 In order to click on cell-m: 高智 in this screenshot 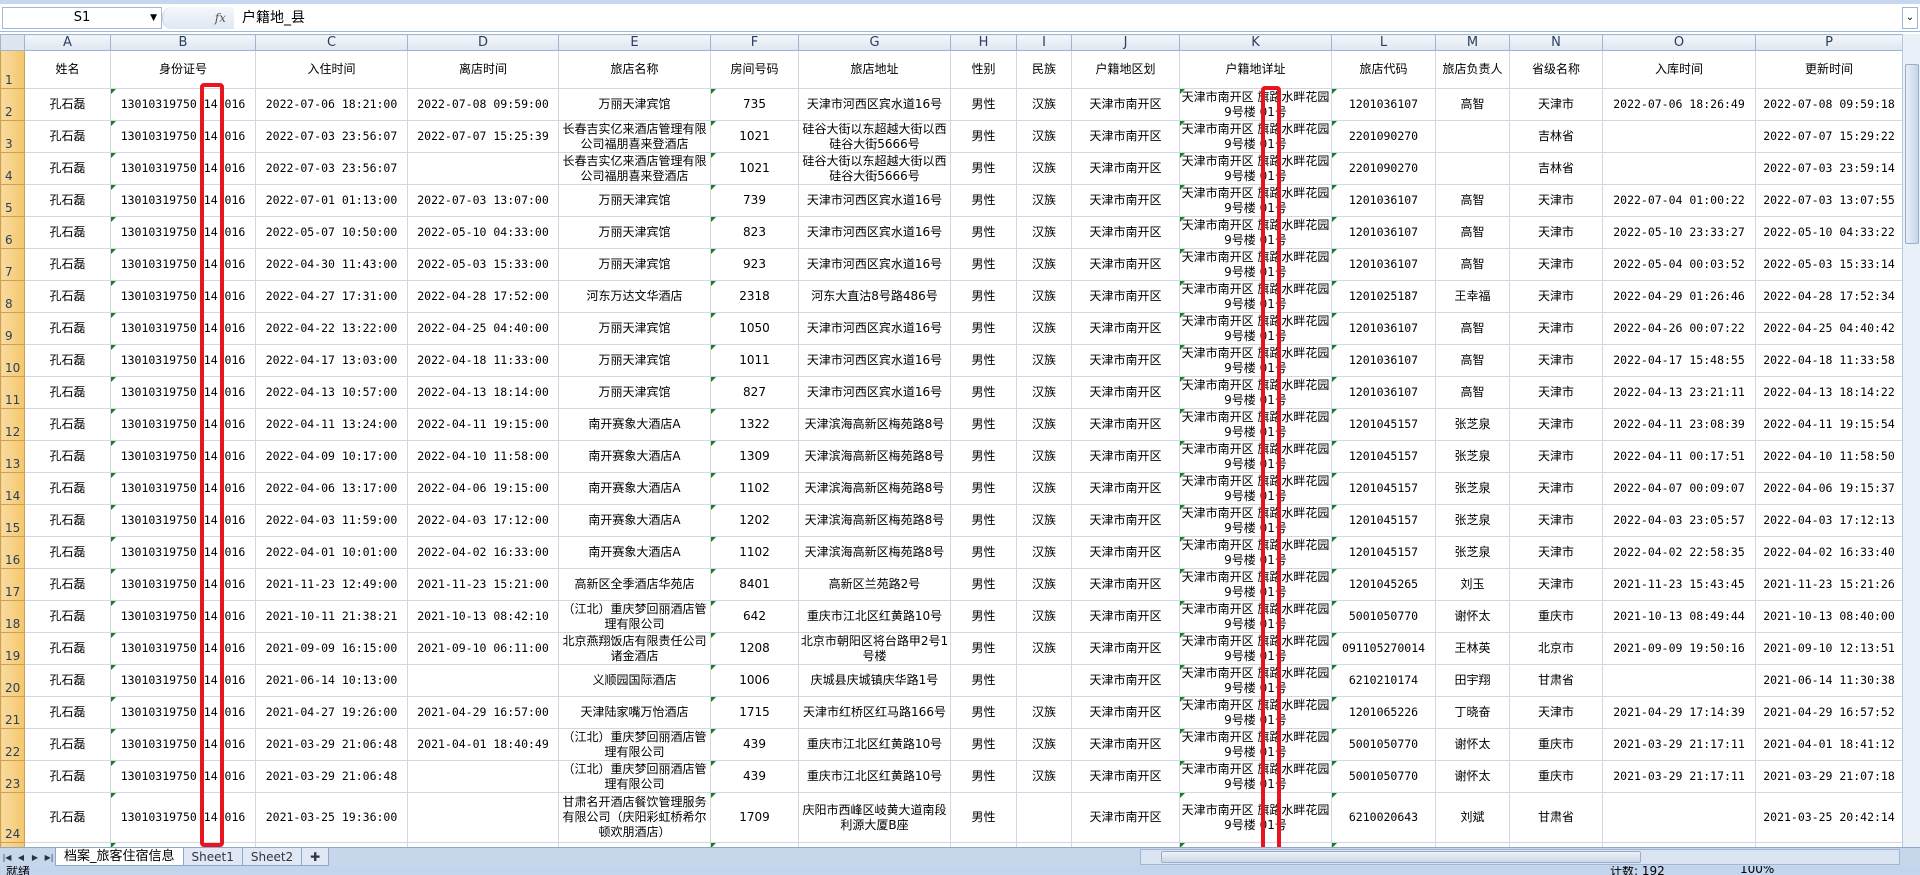, I will do `click(1472, 264)`.